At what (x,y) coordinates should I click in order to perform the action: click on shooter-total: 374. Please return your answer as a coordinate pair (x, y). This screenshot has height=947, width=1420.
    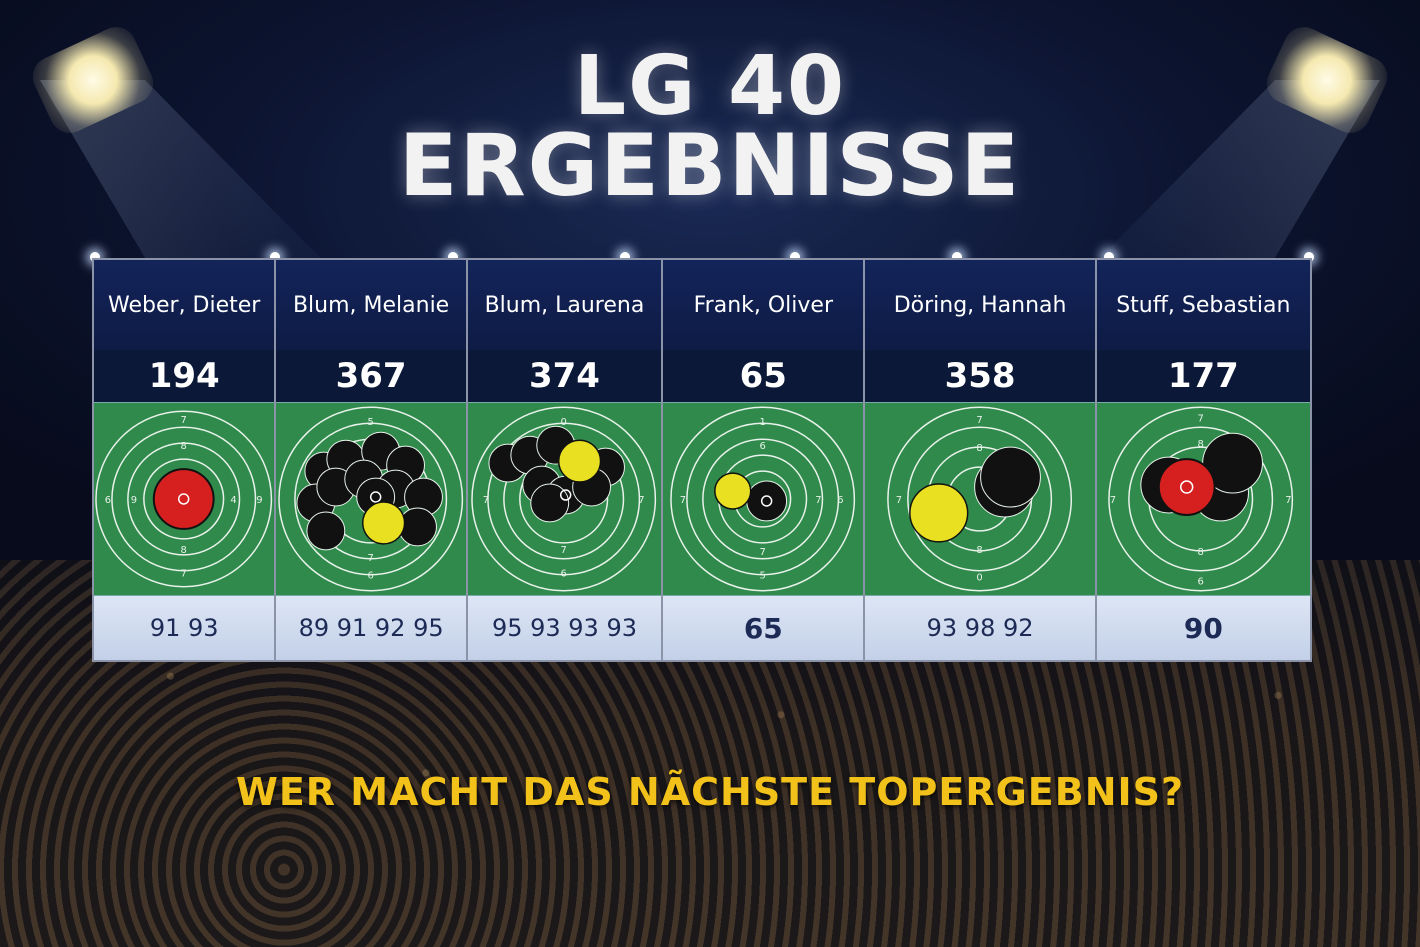
    Looking at the image, I should click on (564, 376).